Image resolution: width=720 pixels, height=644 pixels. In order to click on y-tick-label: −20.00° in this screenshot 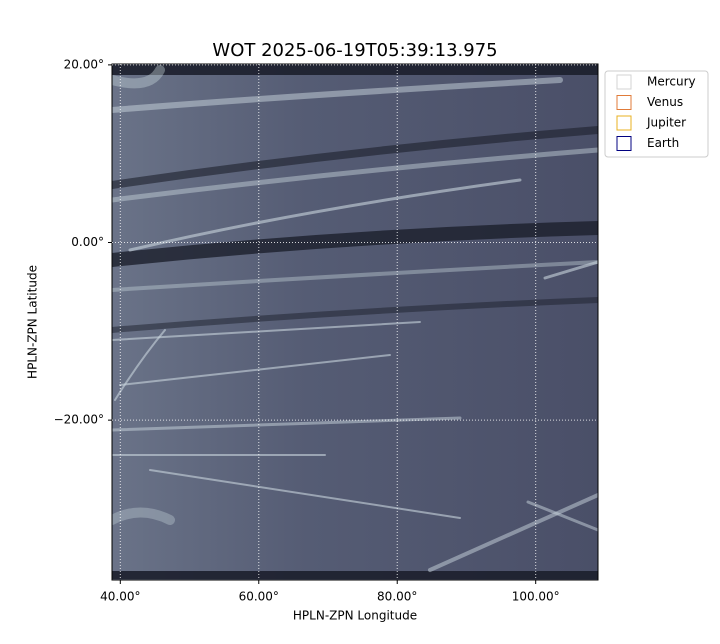, I will do `click(79, 420)`.